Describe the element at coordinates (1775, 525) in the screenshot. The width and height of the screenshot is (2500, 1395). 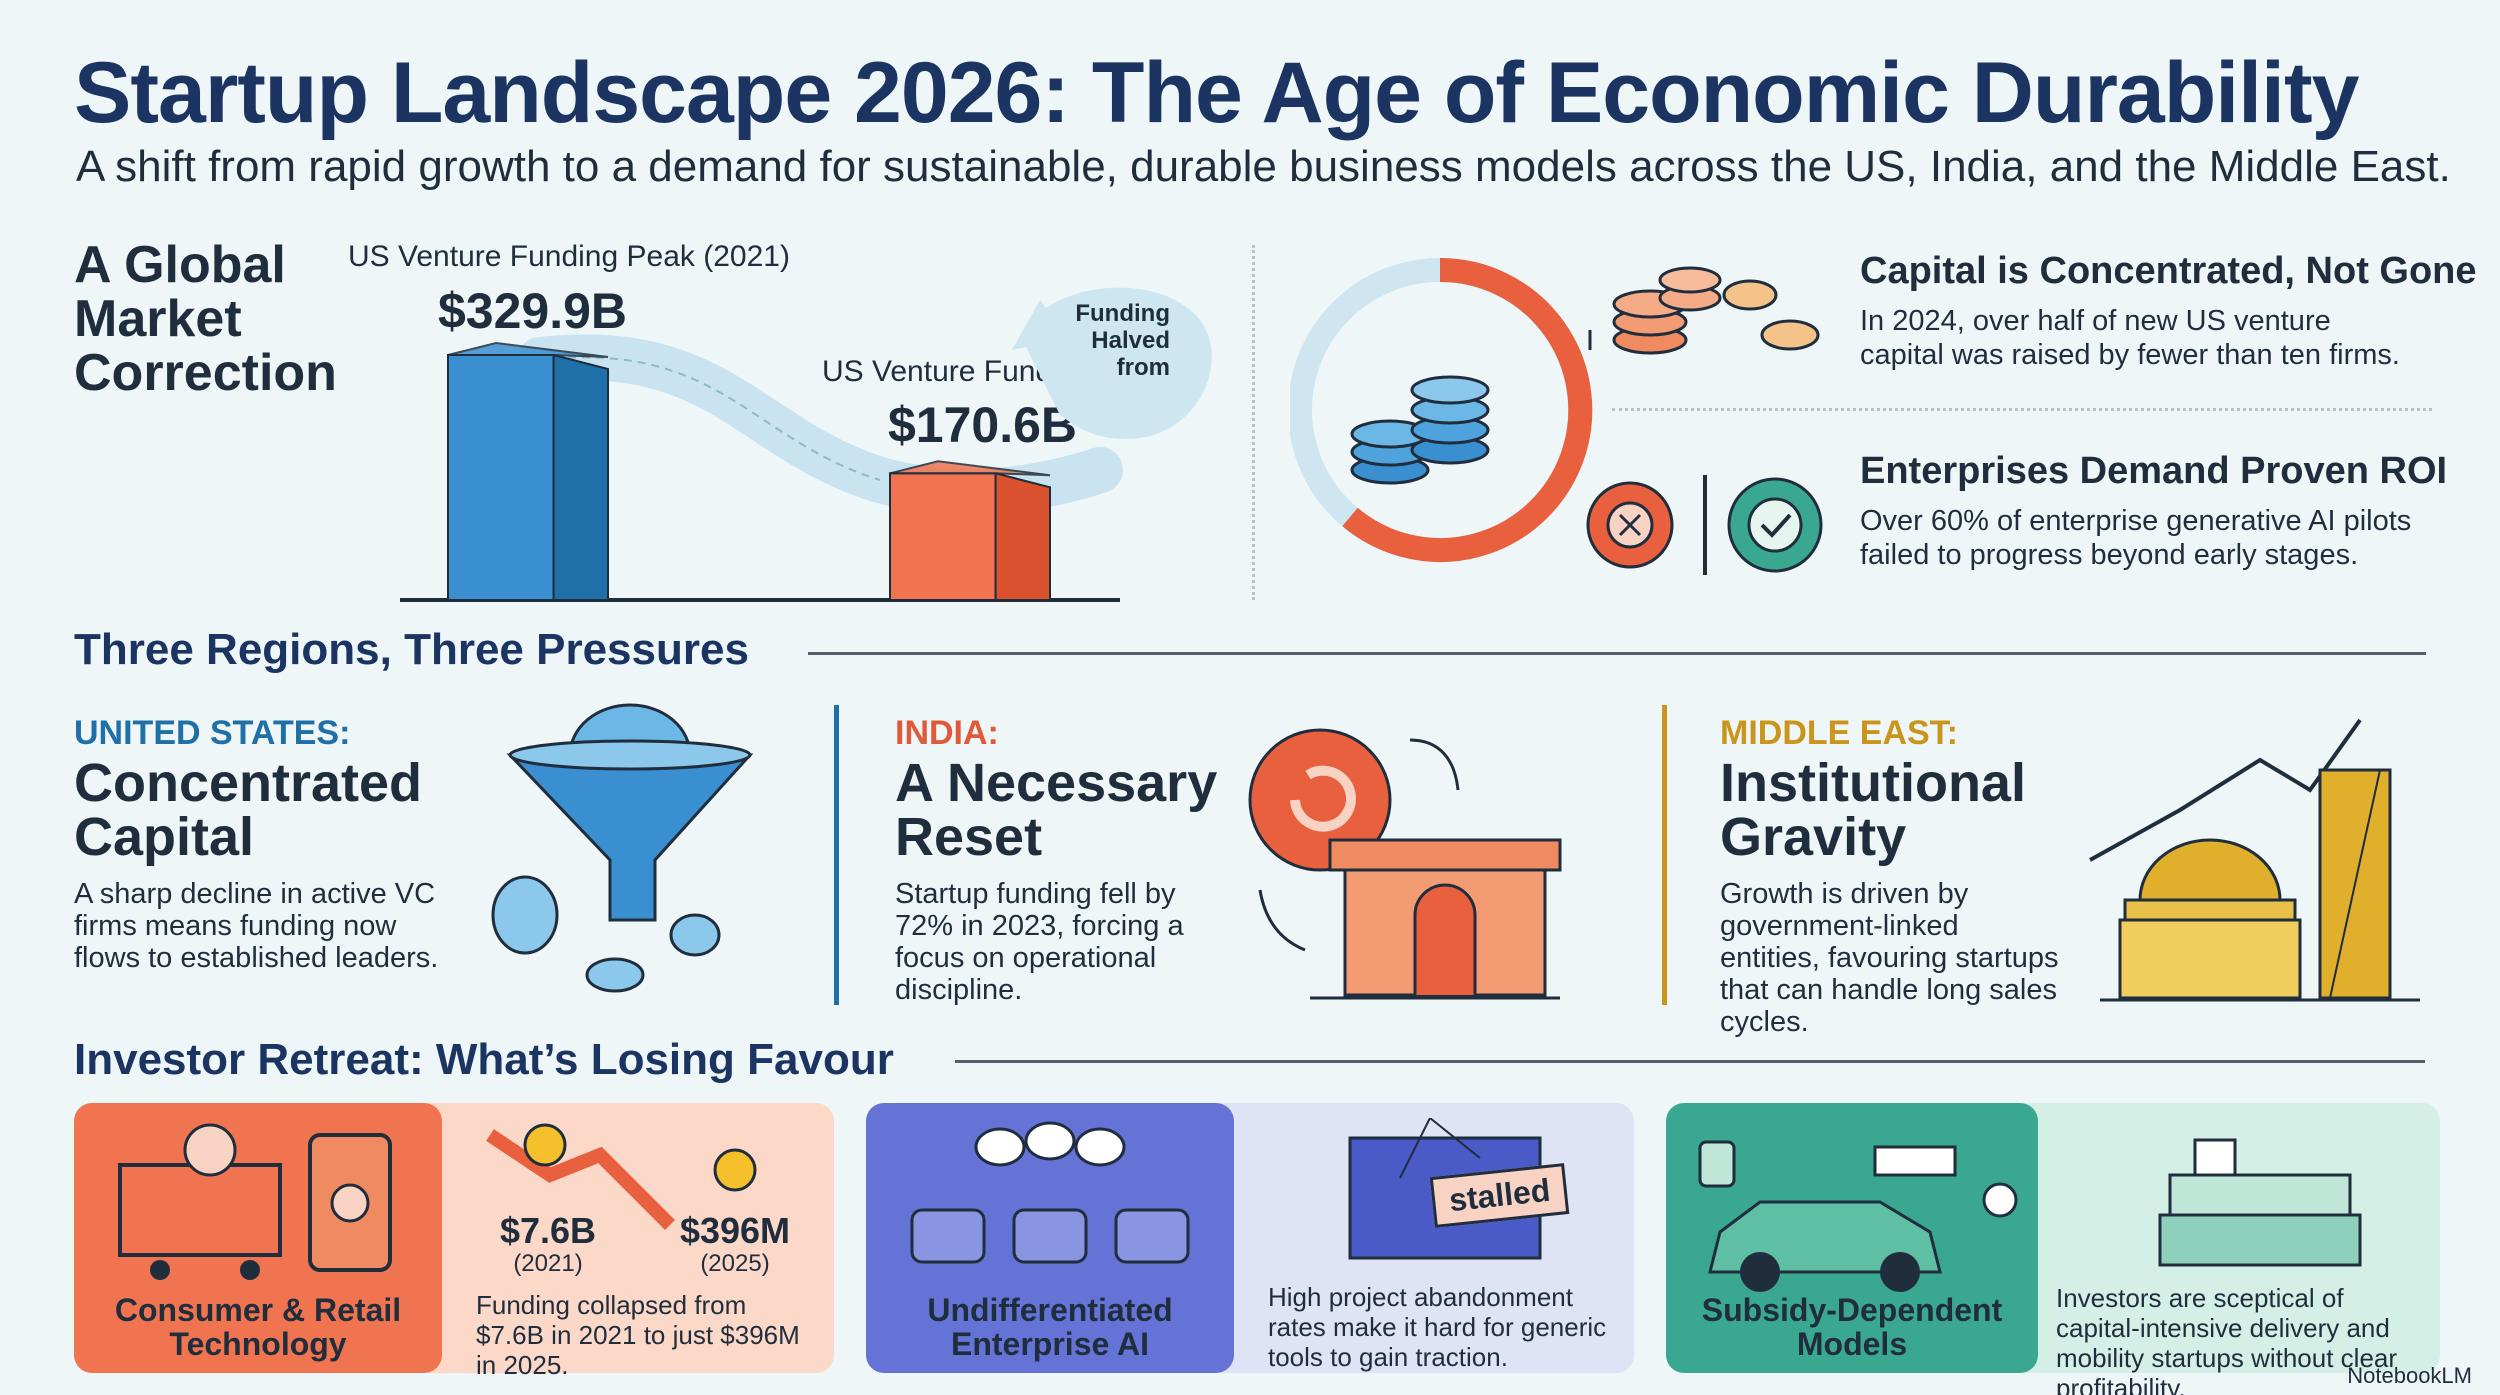
I see `success-gear-icon` at that location.